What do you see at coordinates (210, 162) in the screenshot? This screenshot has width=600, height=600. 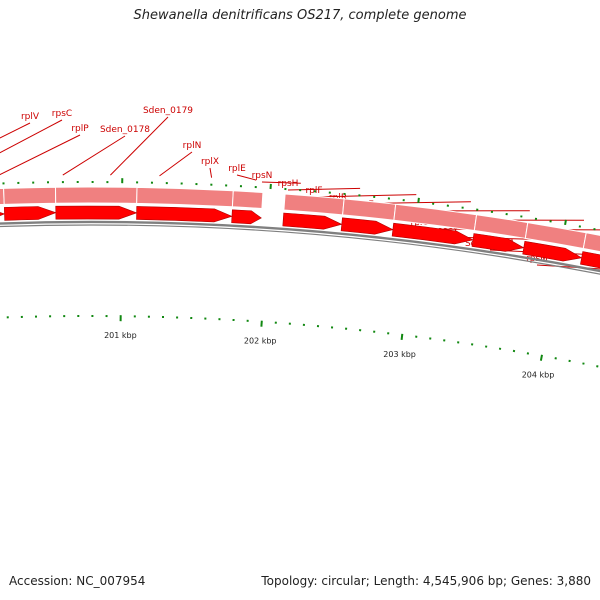 I see `gene-label: rplX` at bounding box center [210, 162].